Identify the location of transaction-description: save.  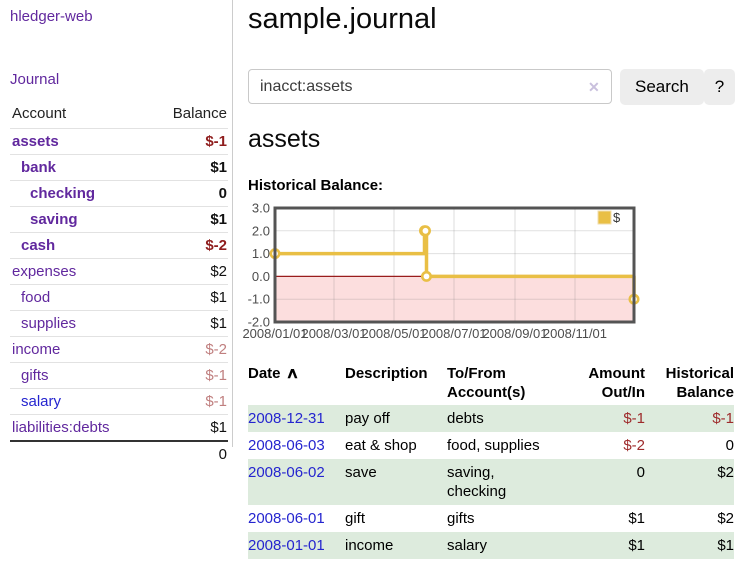
(396, 482).